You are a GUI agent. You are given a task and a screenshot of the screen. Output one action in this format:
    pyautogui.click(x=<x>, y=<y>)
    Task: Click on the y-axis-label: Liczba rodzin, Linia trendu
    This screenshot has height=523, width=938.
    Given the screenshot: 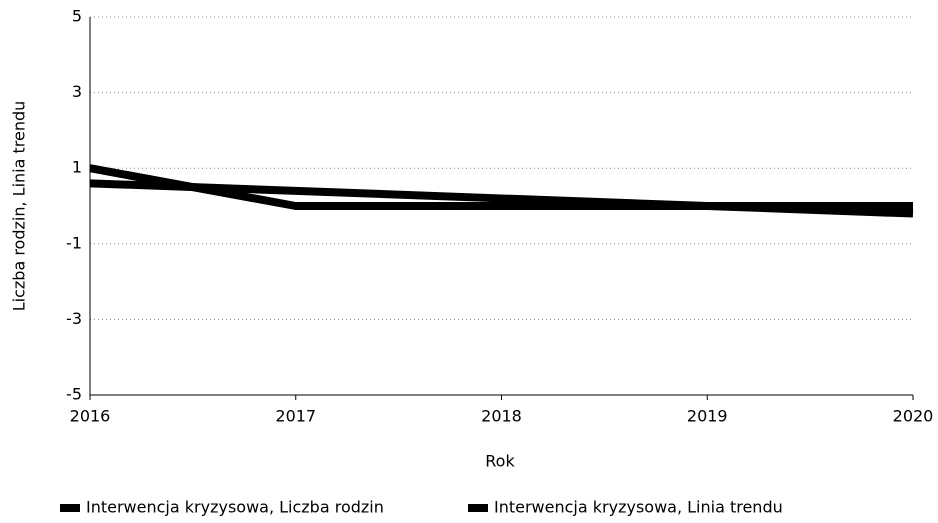 What is the action you would take?
    pyautogui.click(x=19, y=206)
    